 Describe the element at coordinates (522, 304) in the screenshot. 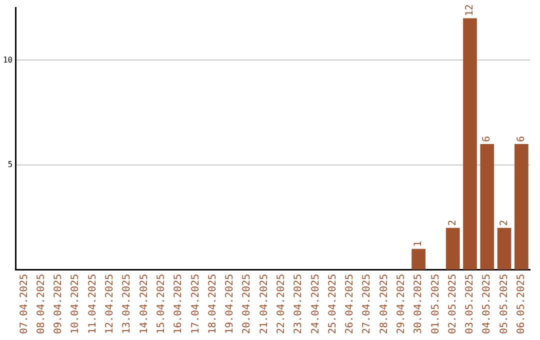

I see `x-tick-label: 06.05.2025` at that location.